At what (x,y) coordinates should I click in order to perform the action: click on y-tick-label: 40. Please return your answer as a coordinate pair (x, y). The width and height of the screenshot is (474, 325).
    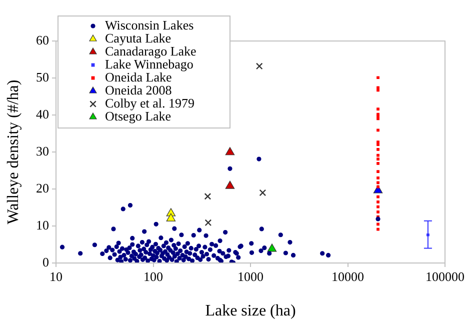
    Looking at the image, I should click on (42, 114).